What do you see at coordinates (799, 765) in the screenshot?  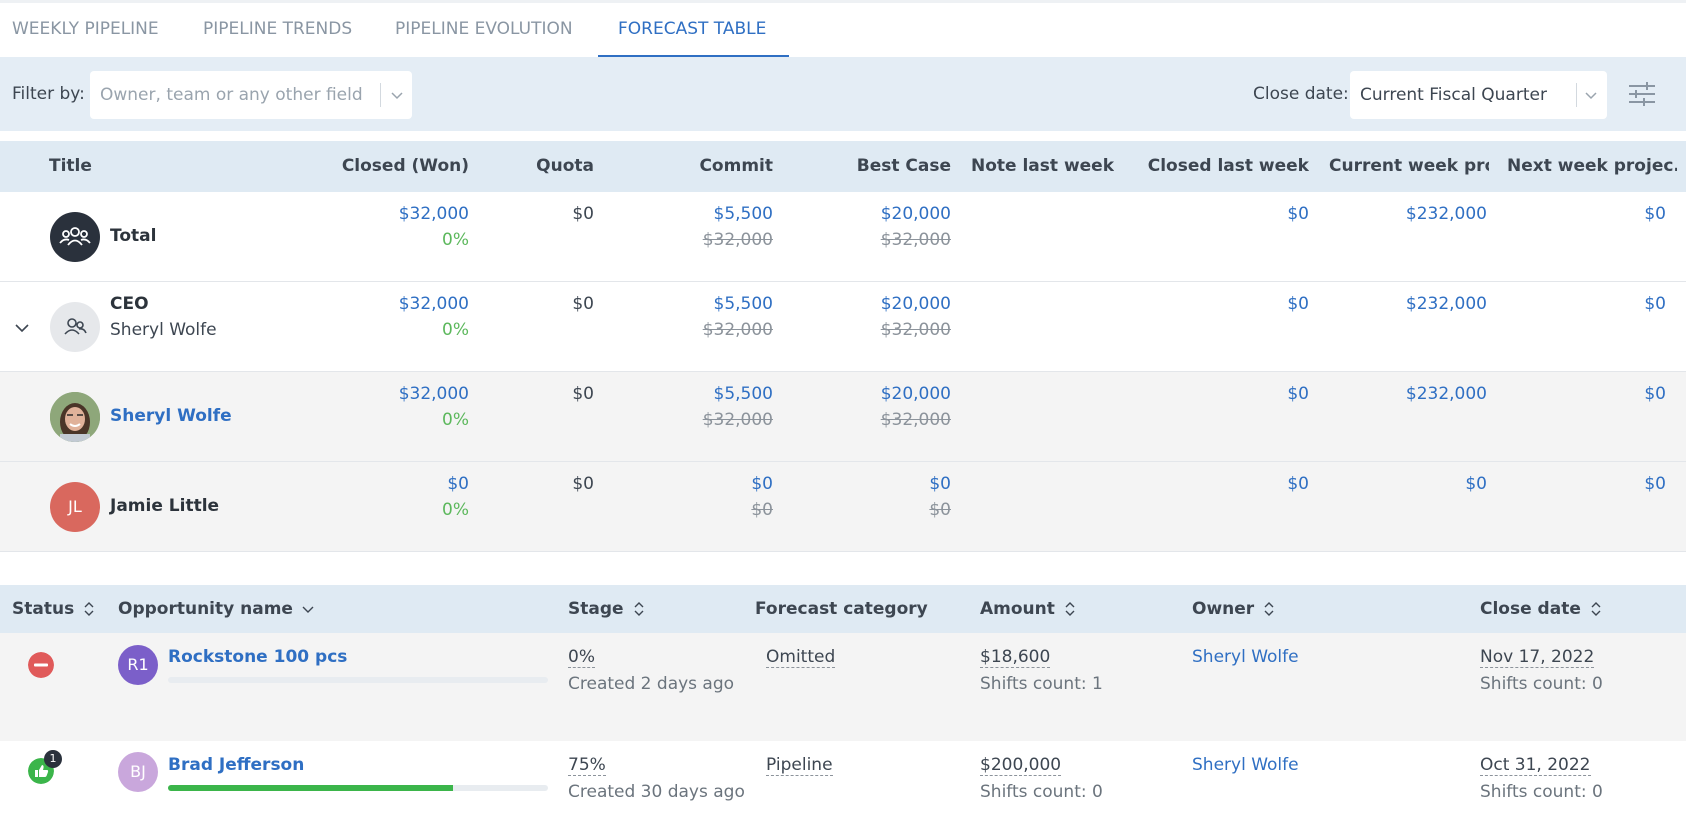 I see `forecast-category-value: Pipeline` at bounding box center [799, 765].